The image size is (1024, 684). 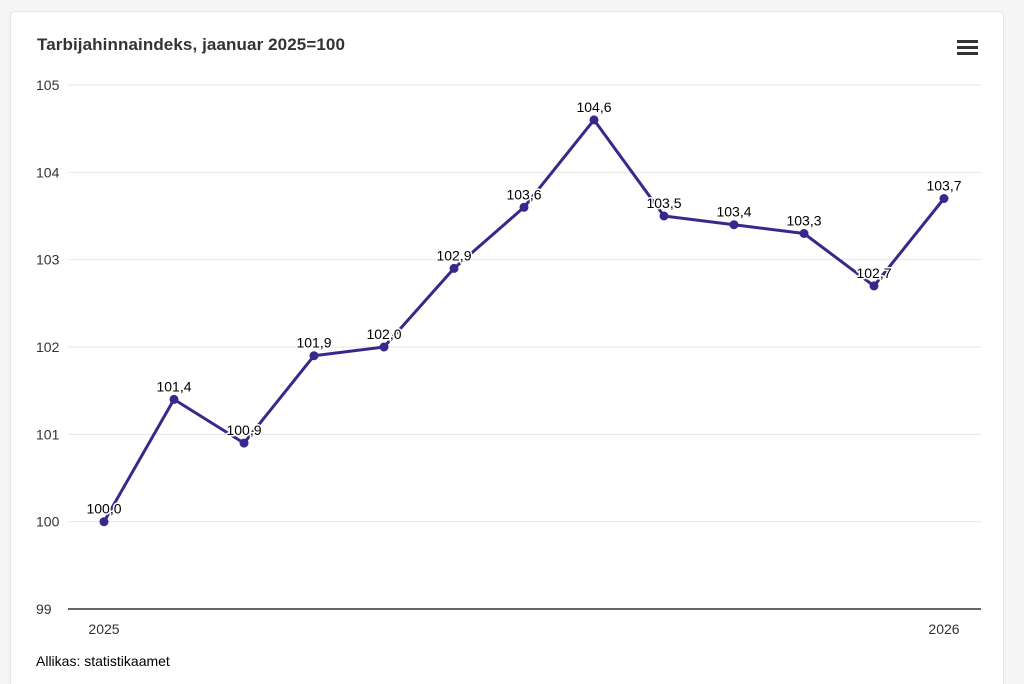 I want to click on data-point-label: 100,9, so click(x=243, y=430).